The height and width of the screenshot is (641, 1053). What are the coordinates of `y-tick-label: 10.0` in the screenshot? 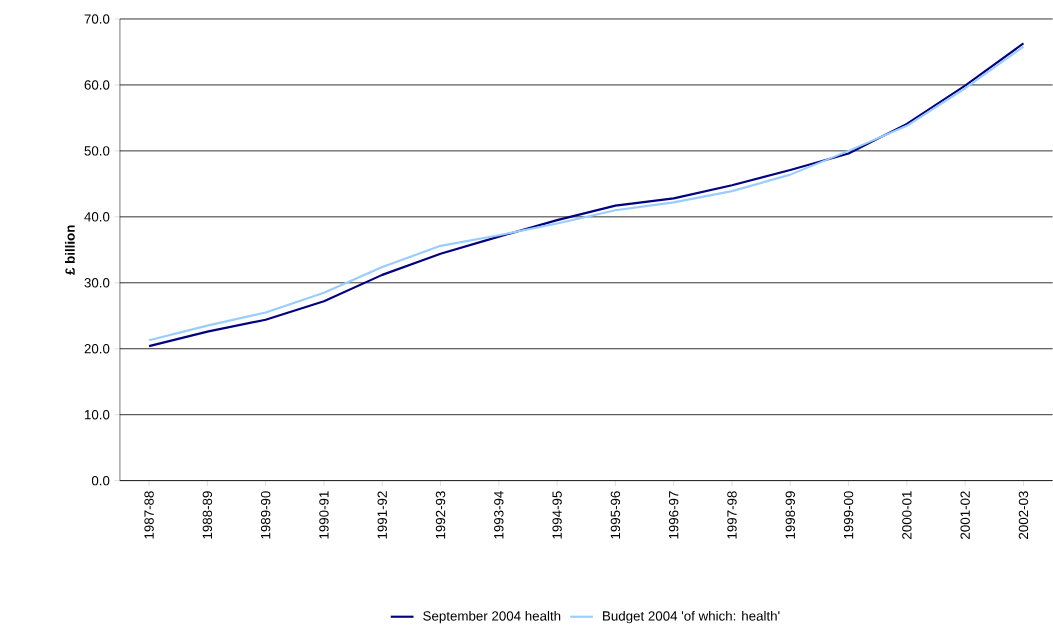 It's located at (97, 415).